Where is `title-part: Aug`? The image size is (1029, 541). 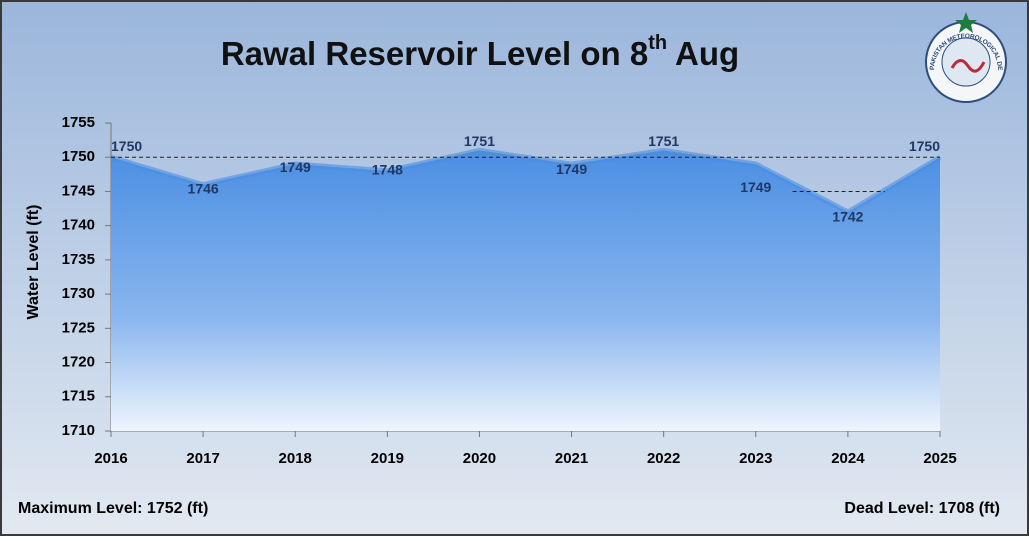 title-part: Aug is located at coordinates (703, 53).